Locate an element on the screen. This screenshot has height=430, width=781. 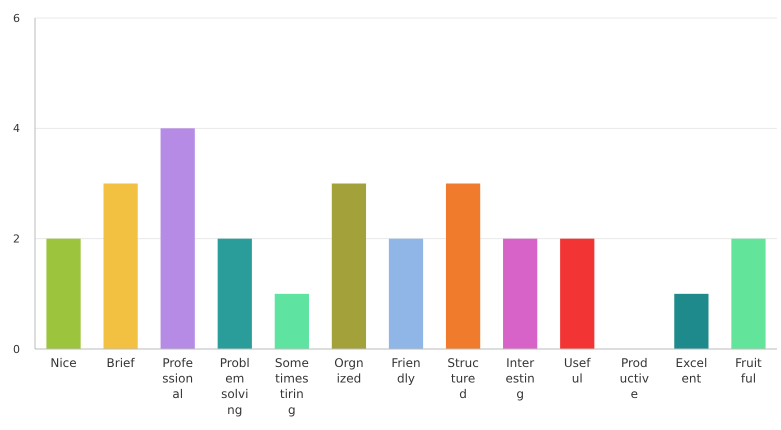
x-tick-label: Some times tirin g is located at coordinates (291, 386).